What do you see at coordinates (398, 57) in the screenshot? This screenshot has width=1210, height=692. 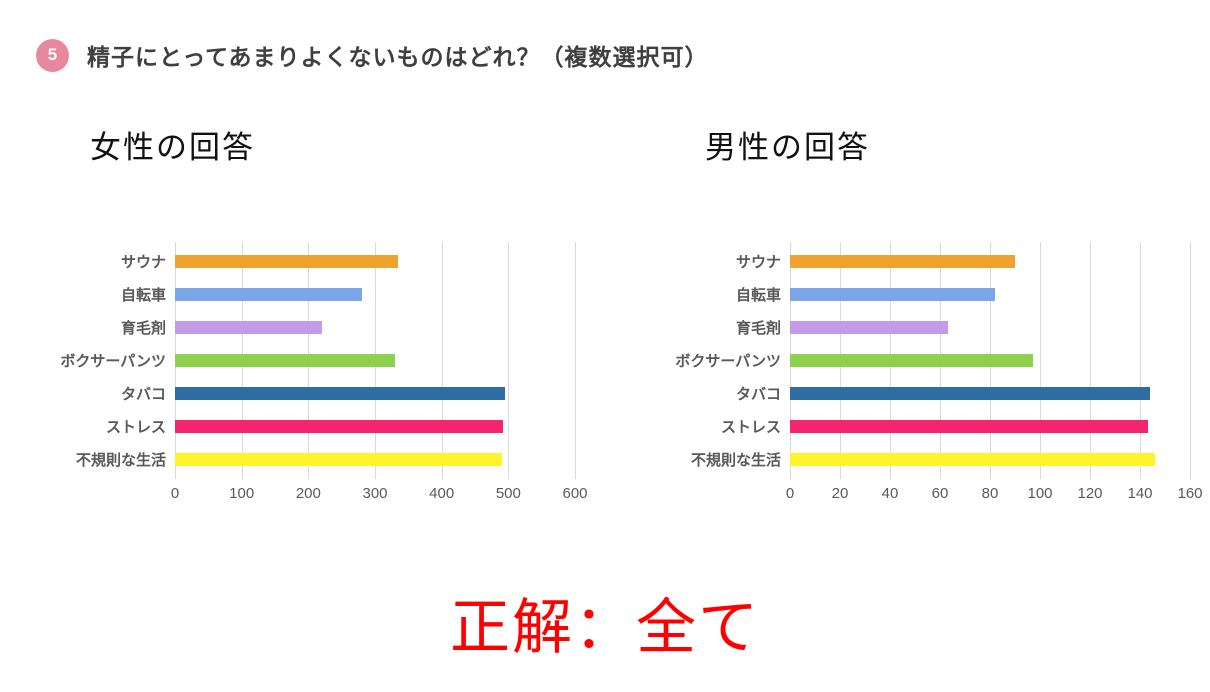 I see `question-title: 精子にとってあまりよくないものはどれ？（複数選択可）` at bounding box center [398, 57].